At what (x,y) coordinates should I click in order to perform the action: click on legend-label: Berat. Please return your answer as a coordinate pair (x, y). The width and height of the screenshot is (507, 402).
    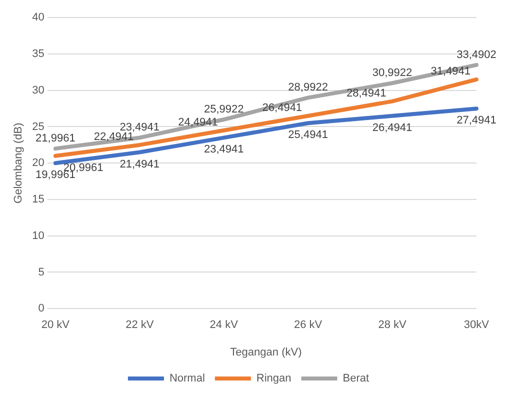
    Looking at the image, I should click on (356, 378).